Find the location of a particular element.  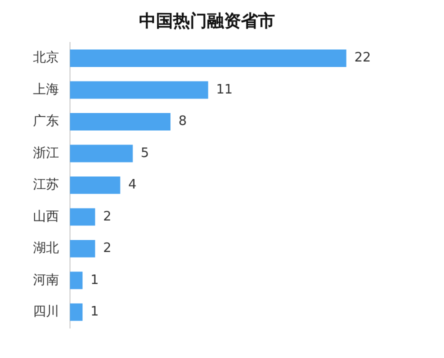

y-tick-label: 广东 is located at coordinates (46, 122).